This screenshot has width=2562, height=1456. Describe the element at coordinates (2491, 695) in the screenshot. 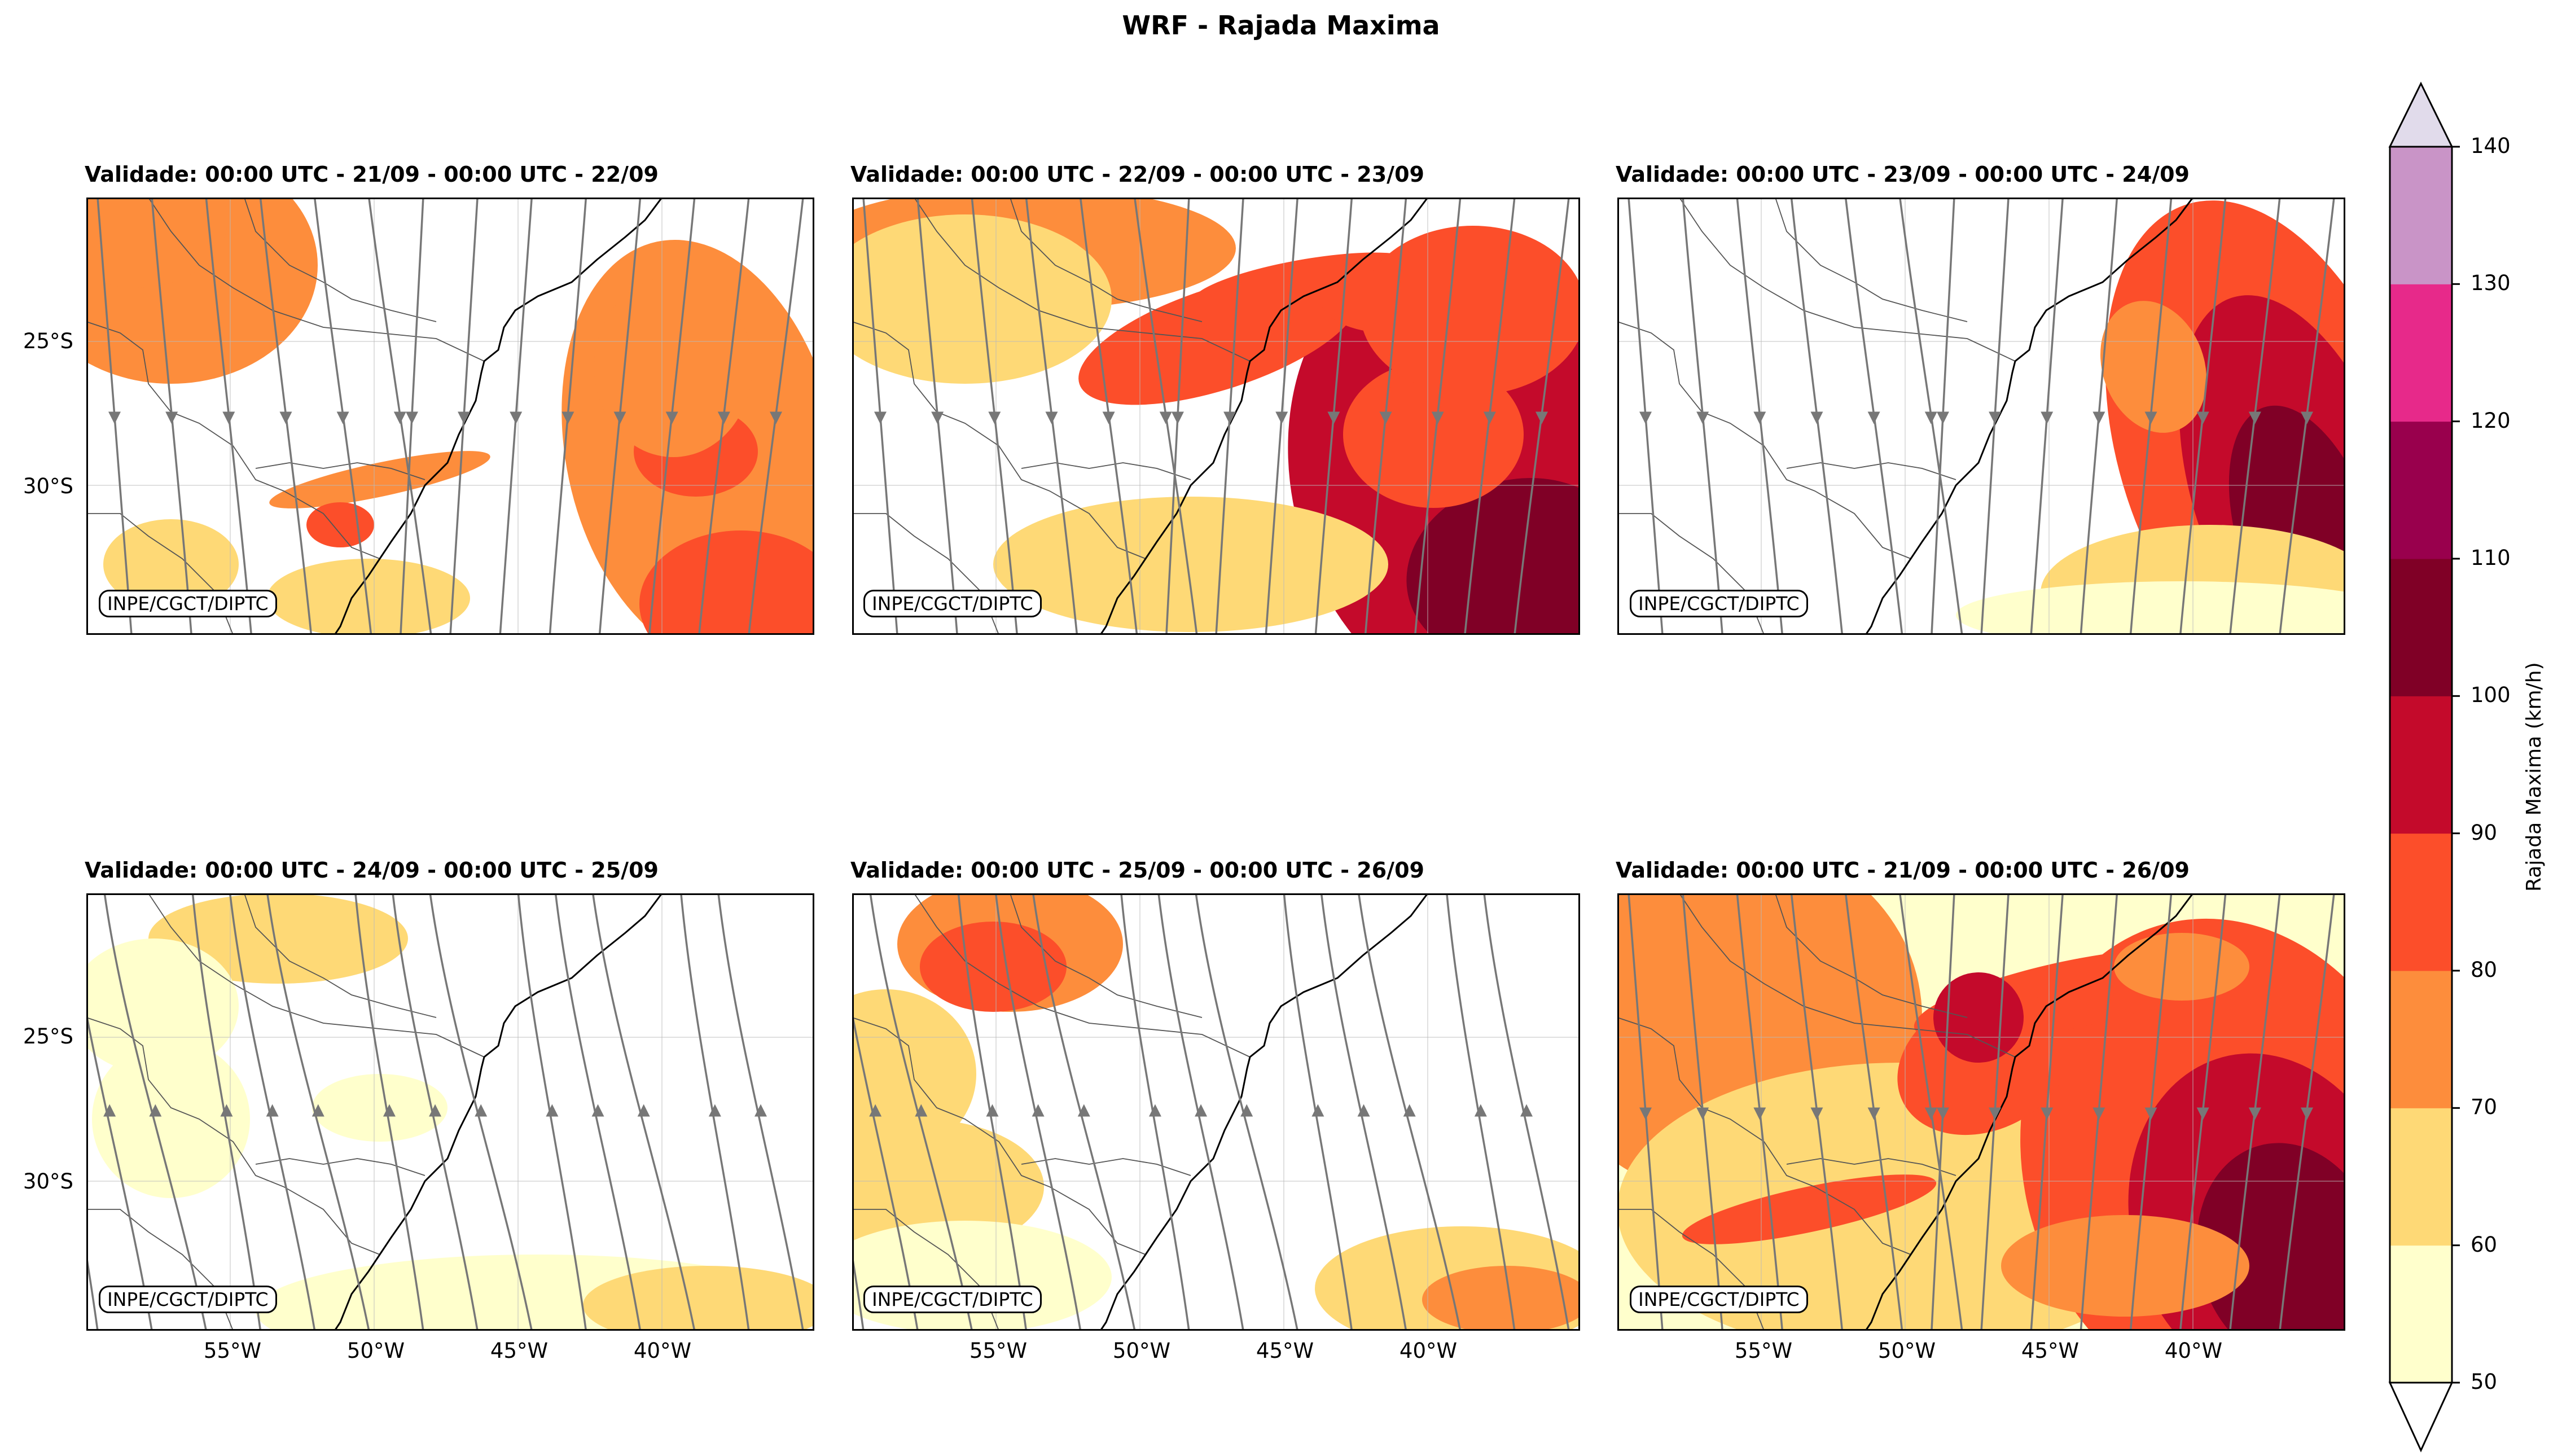

I see `colorbar-tick-label: 100` at that location.